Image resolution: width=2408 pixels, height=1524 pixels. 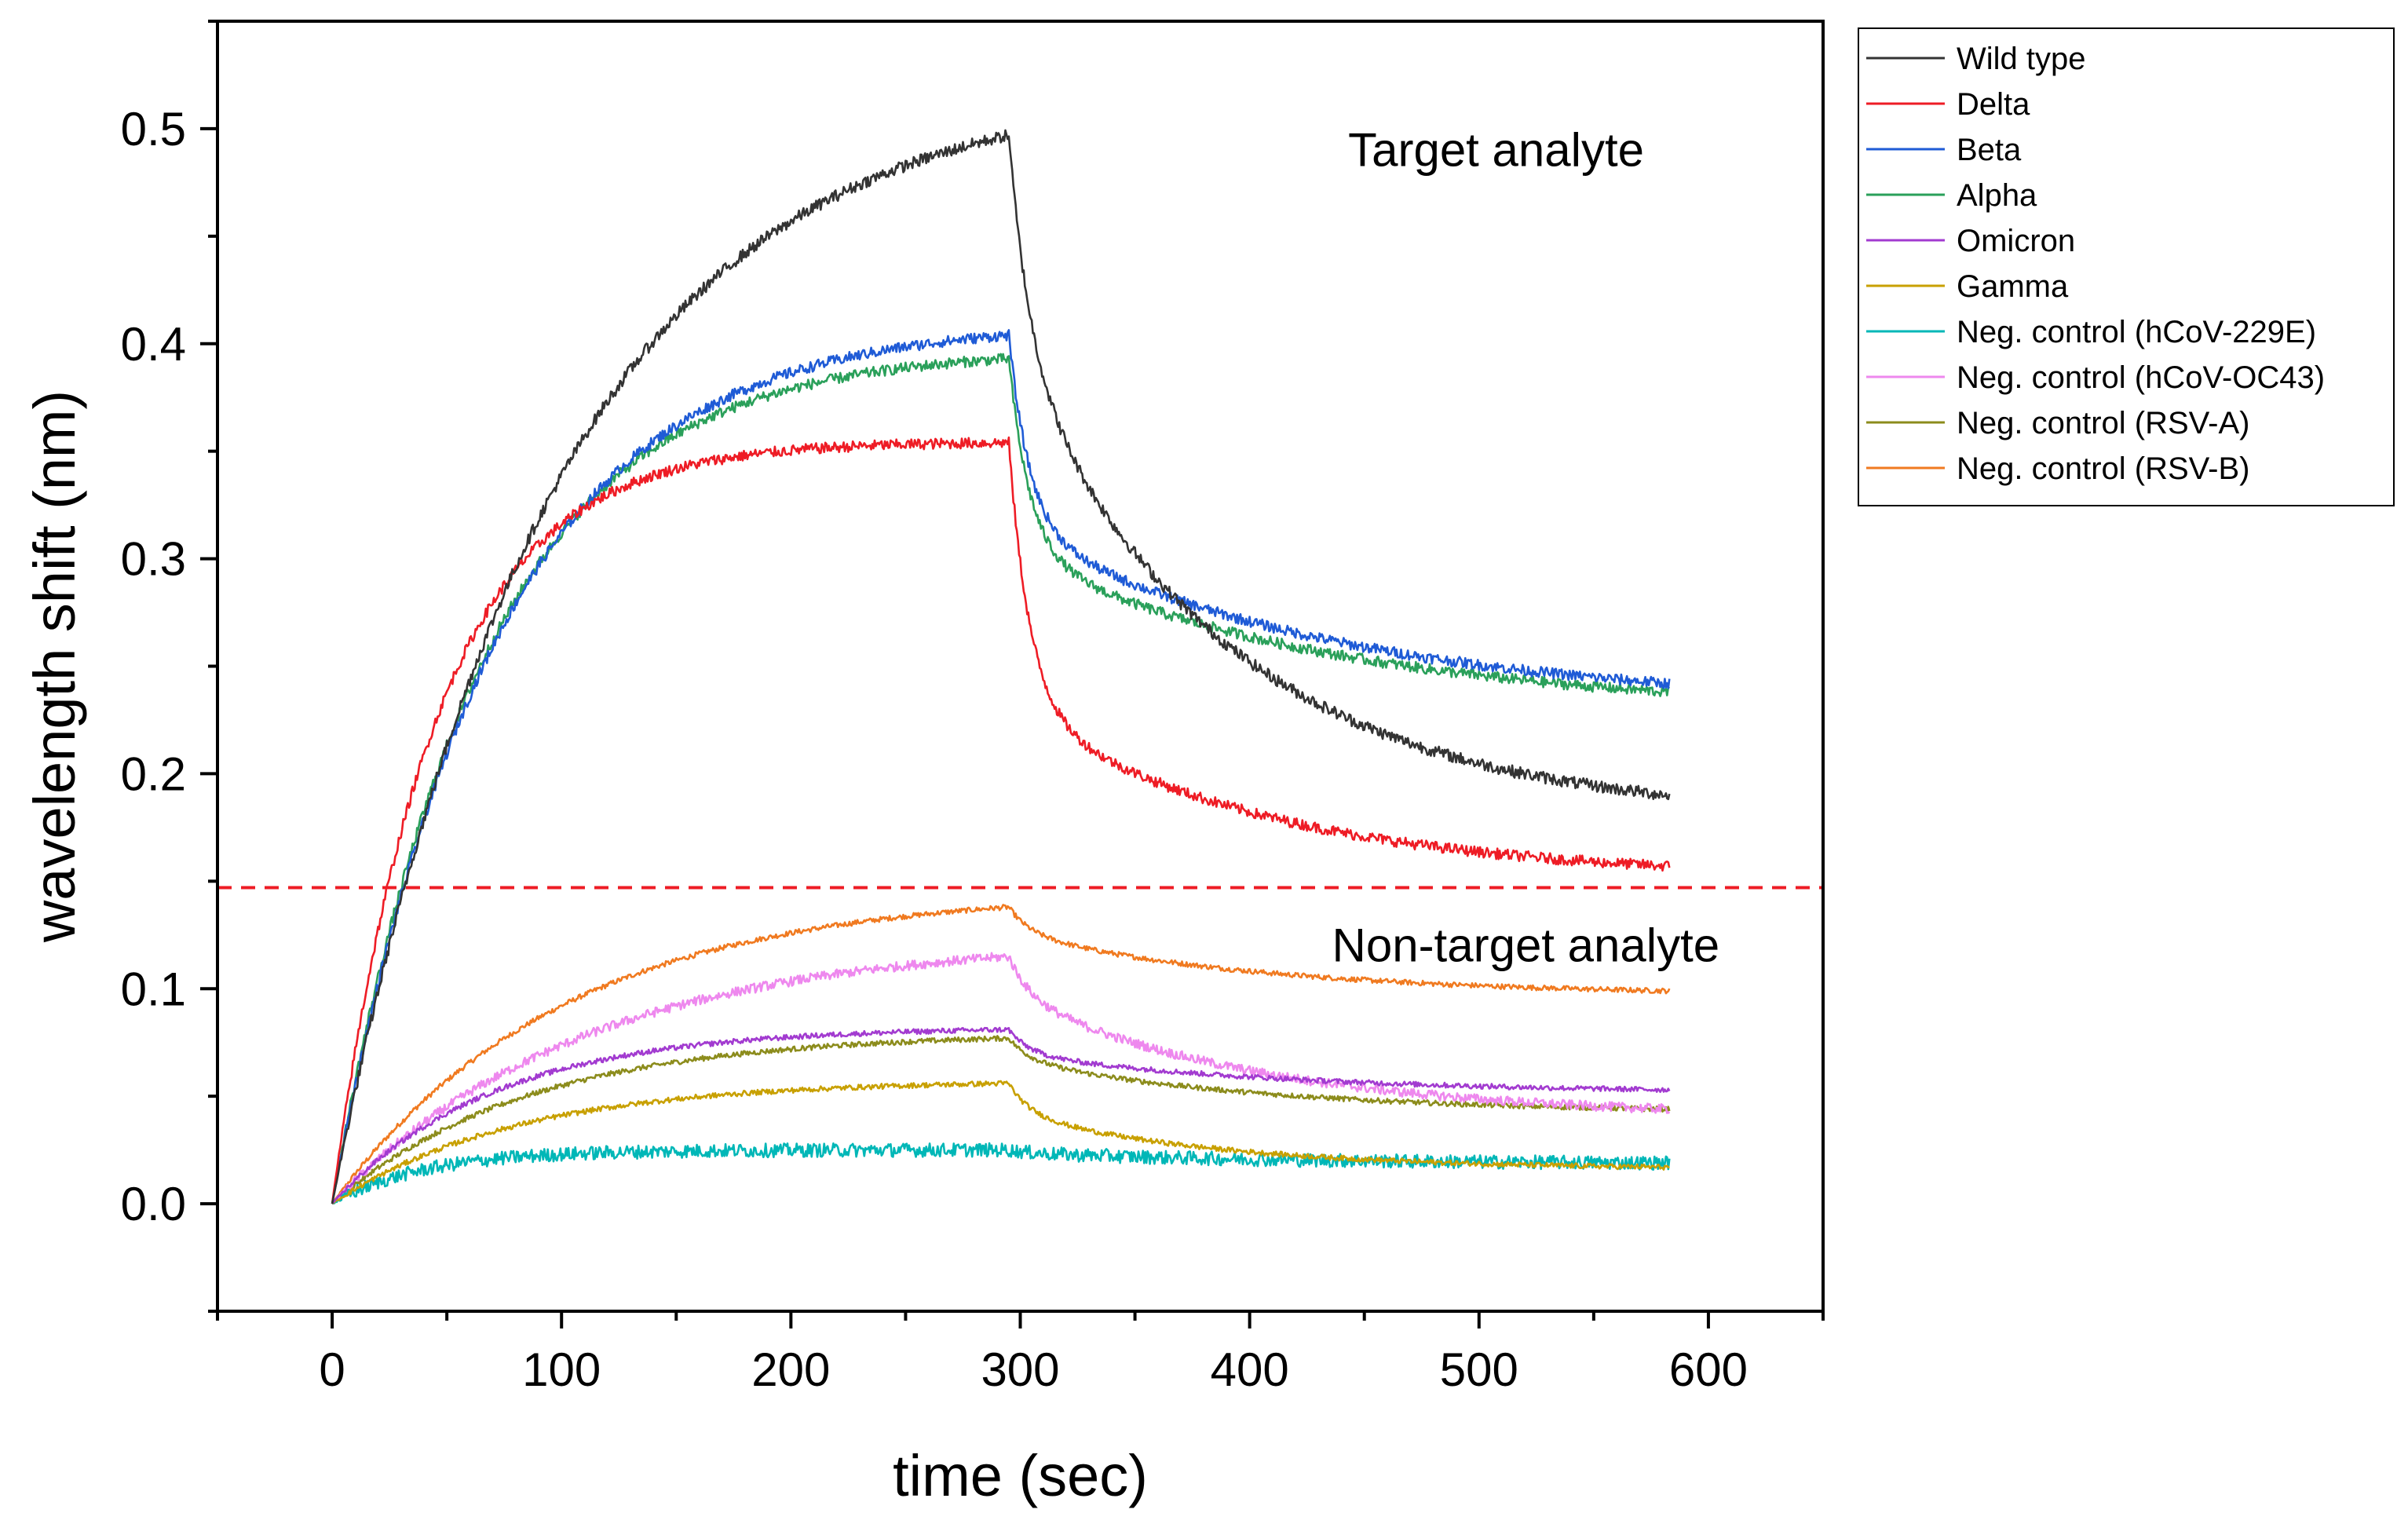 What do you see at coordinates (332, 1369) in the screenshot?
I see `x-tick-label: 0` at bounding box center [332, 1369].